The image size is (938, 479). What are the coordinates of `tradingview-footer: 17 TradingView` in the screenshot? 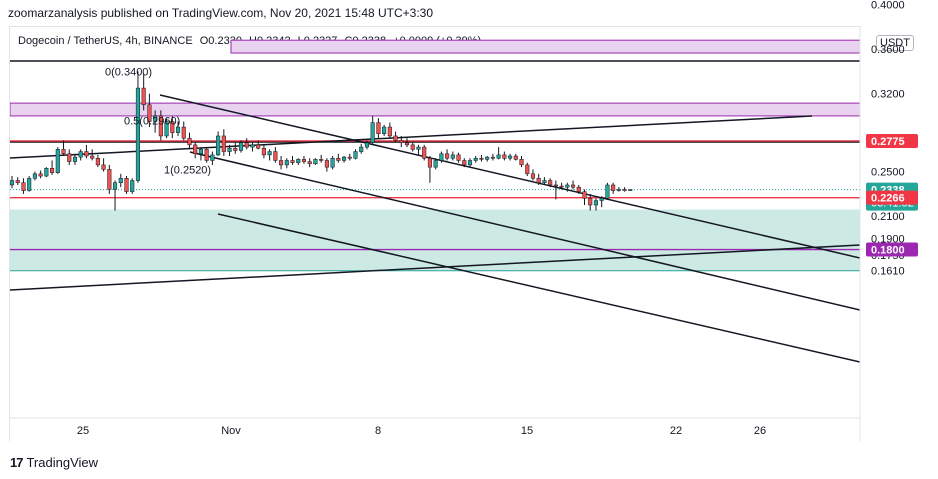 It's located at (54, 462).